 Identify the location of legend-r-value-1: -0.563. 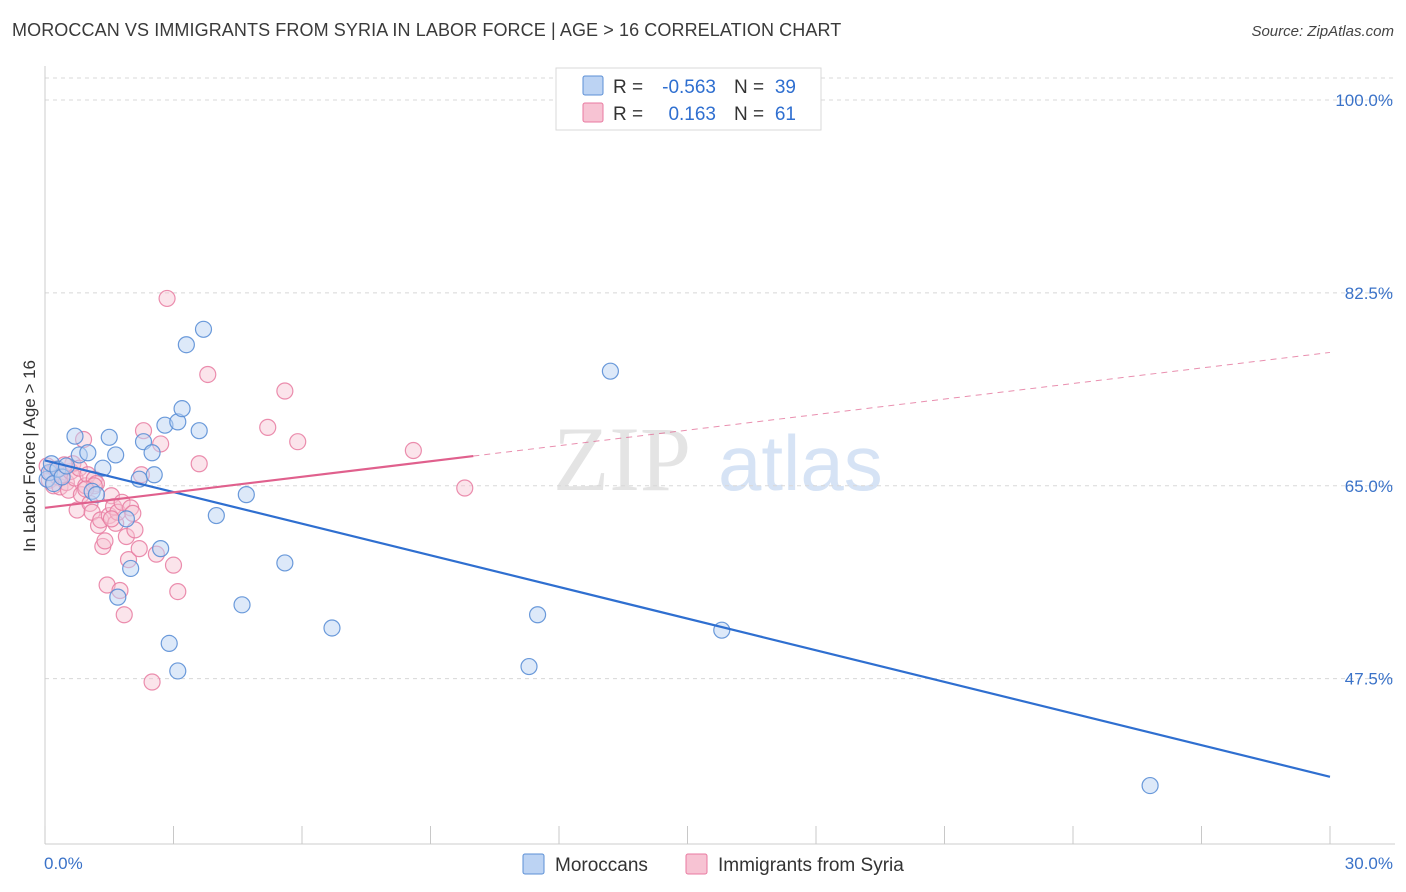
(689, 87).